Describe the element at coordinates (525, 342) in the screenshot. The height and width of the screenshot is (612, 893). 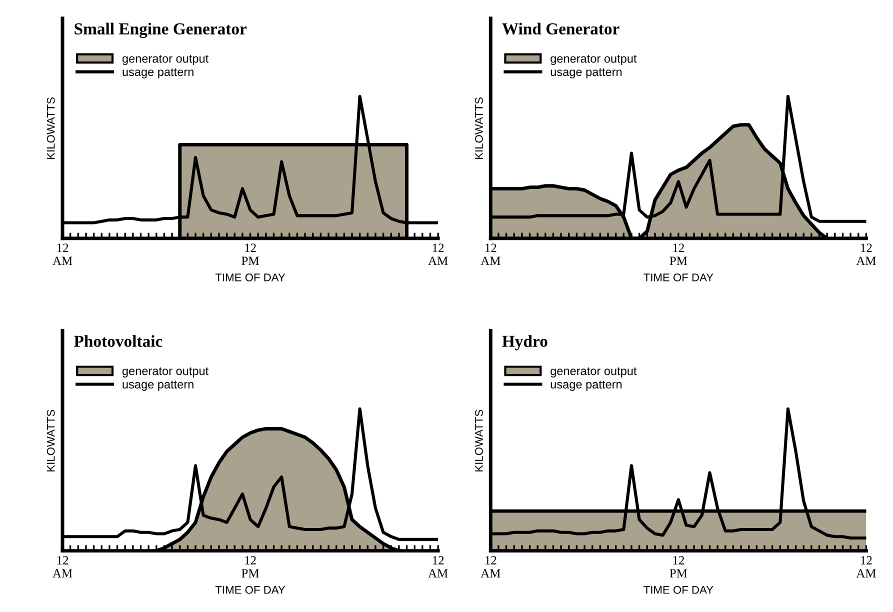
I see `chart-title: Hydro` at that location.